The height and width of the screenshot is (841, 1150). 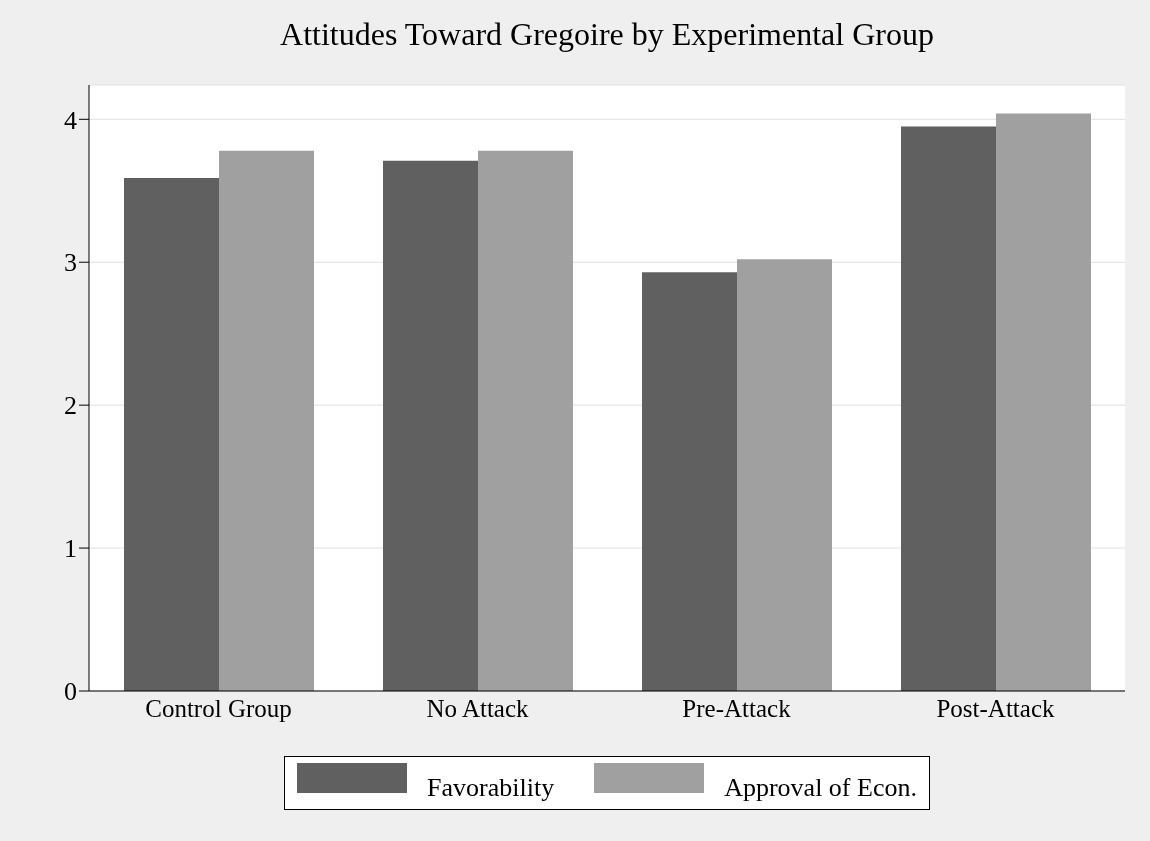 I want to click on y-tick-label: 4, so click(x=70, y=120).